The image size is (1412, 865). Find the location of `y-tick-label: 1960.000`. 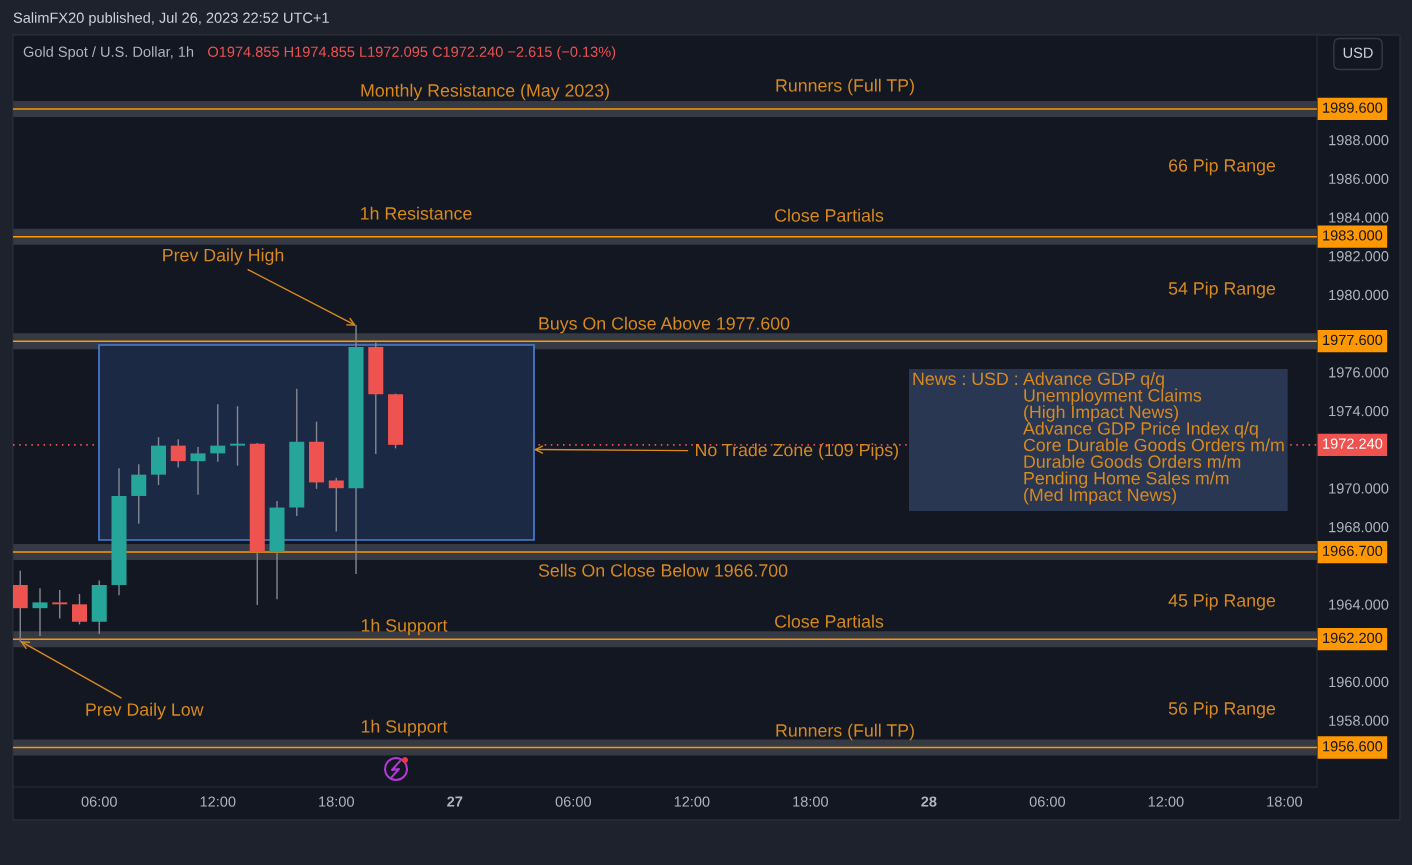

y-tick-label: 1960.000 is located at coordinates (1359, 682).